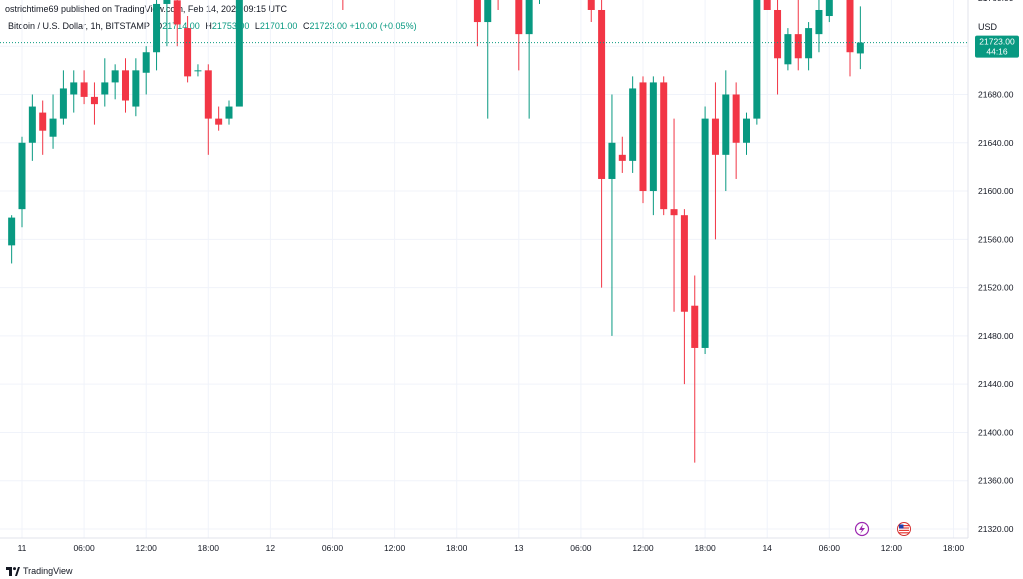 This screenshot has width=1023, height=579. What do you see at coordinates (39, 571) in the screenshot?
I see `tradingview-brand: TradingView` at bounding box center [39, 571].